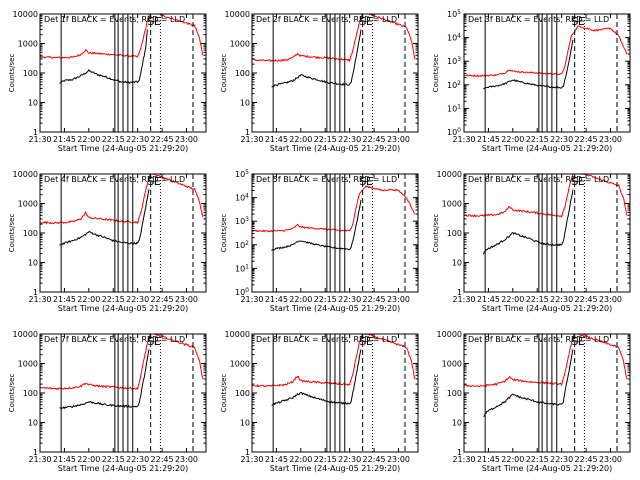 Image resolution: width=640 pixels, height=480 pixels. What do you see at coordinates (326, 179) in the screenshot?
I see `panel-title: Det 5f BLACK = Events, RED = LLD` at bounding box center [326, 179].